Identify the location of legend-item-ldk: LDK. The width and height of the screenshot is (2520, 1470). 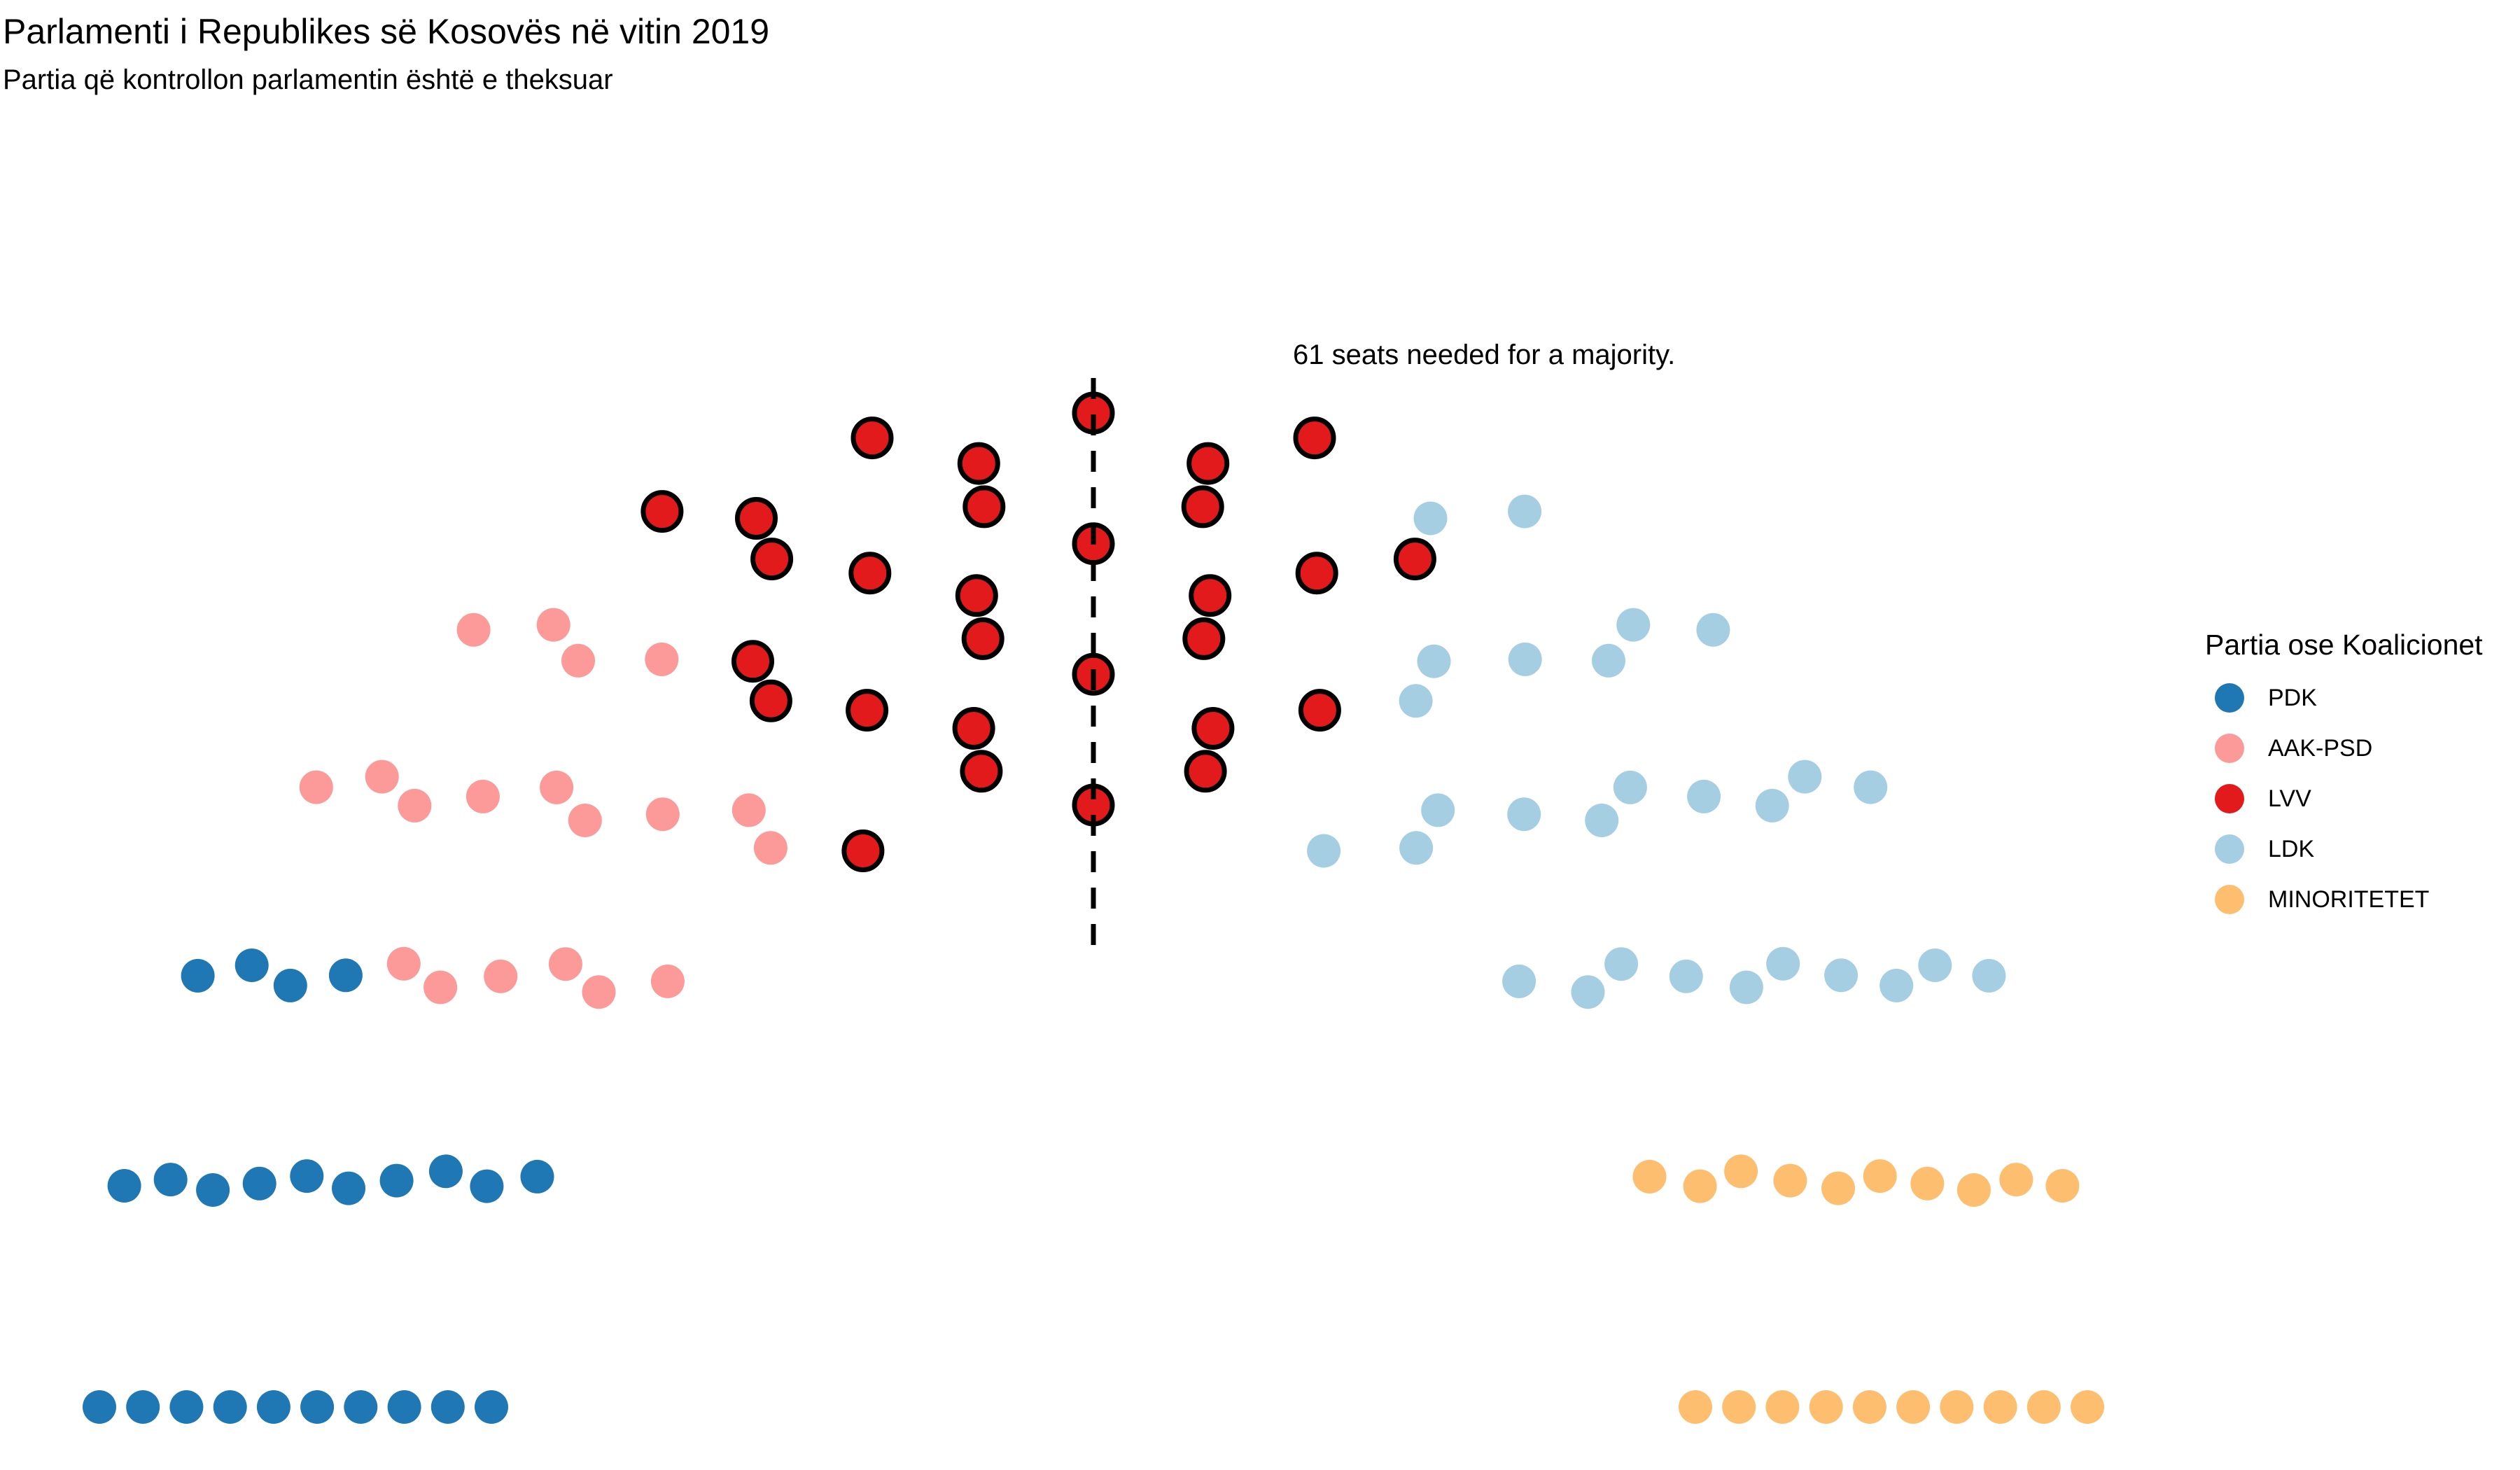
(2344, 849).